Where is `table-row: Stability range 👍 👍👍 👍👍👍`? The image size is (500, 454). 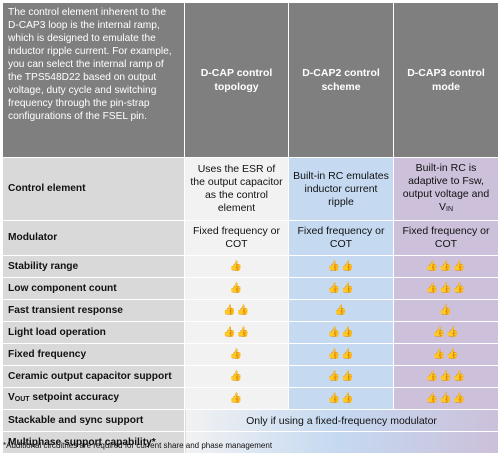 table-row: Stability range 👍 👍👍 👍👍👍 is located at coordinates (250, 266).